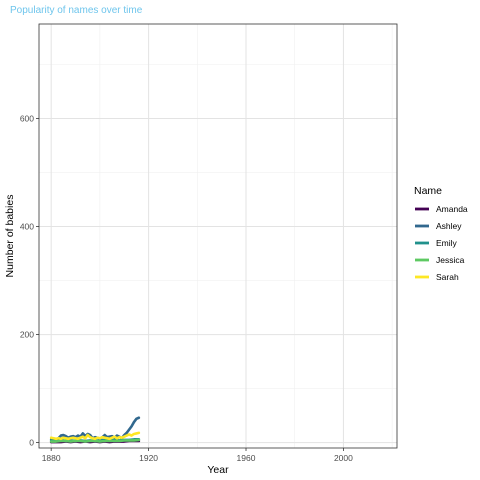  I want to click on series-line-jessica, so click(95, 440).